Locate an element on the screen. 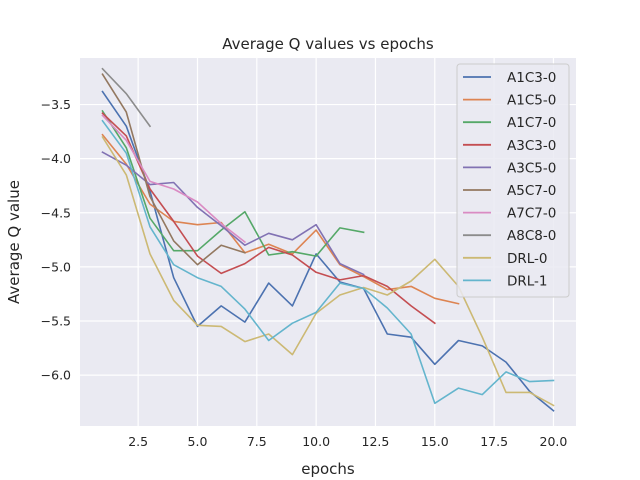  y-axis-label: Average Q value is located at coordinates (14, 242).